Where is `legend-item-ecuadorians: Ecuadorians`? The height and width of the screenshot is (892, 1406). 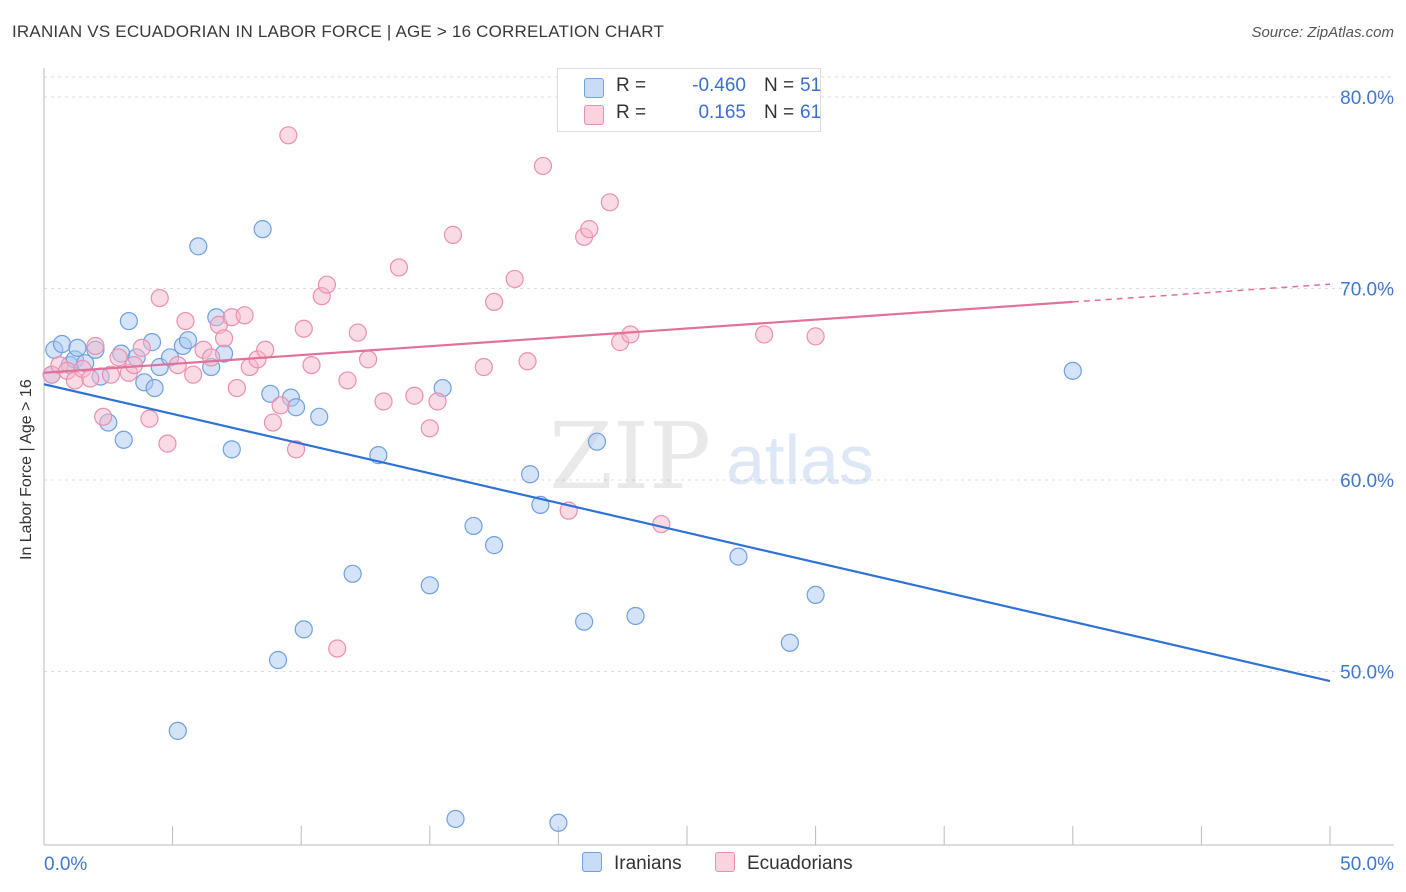
legend-item-ecuadorians: Ecuadorians is located at coordinates (784, 863).